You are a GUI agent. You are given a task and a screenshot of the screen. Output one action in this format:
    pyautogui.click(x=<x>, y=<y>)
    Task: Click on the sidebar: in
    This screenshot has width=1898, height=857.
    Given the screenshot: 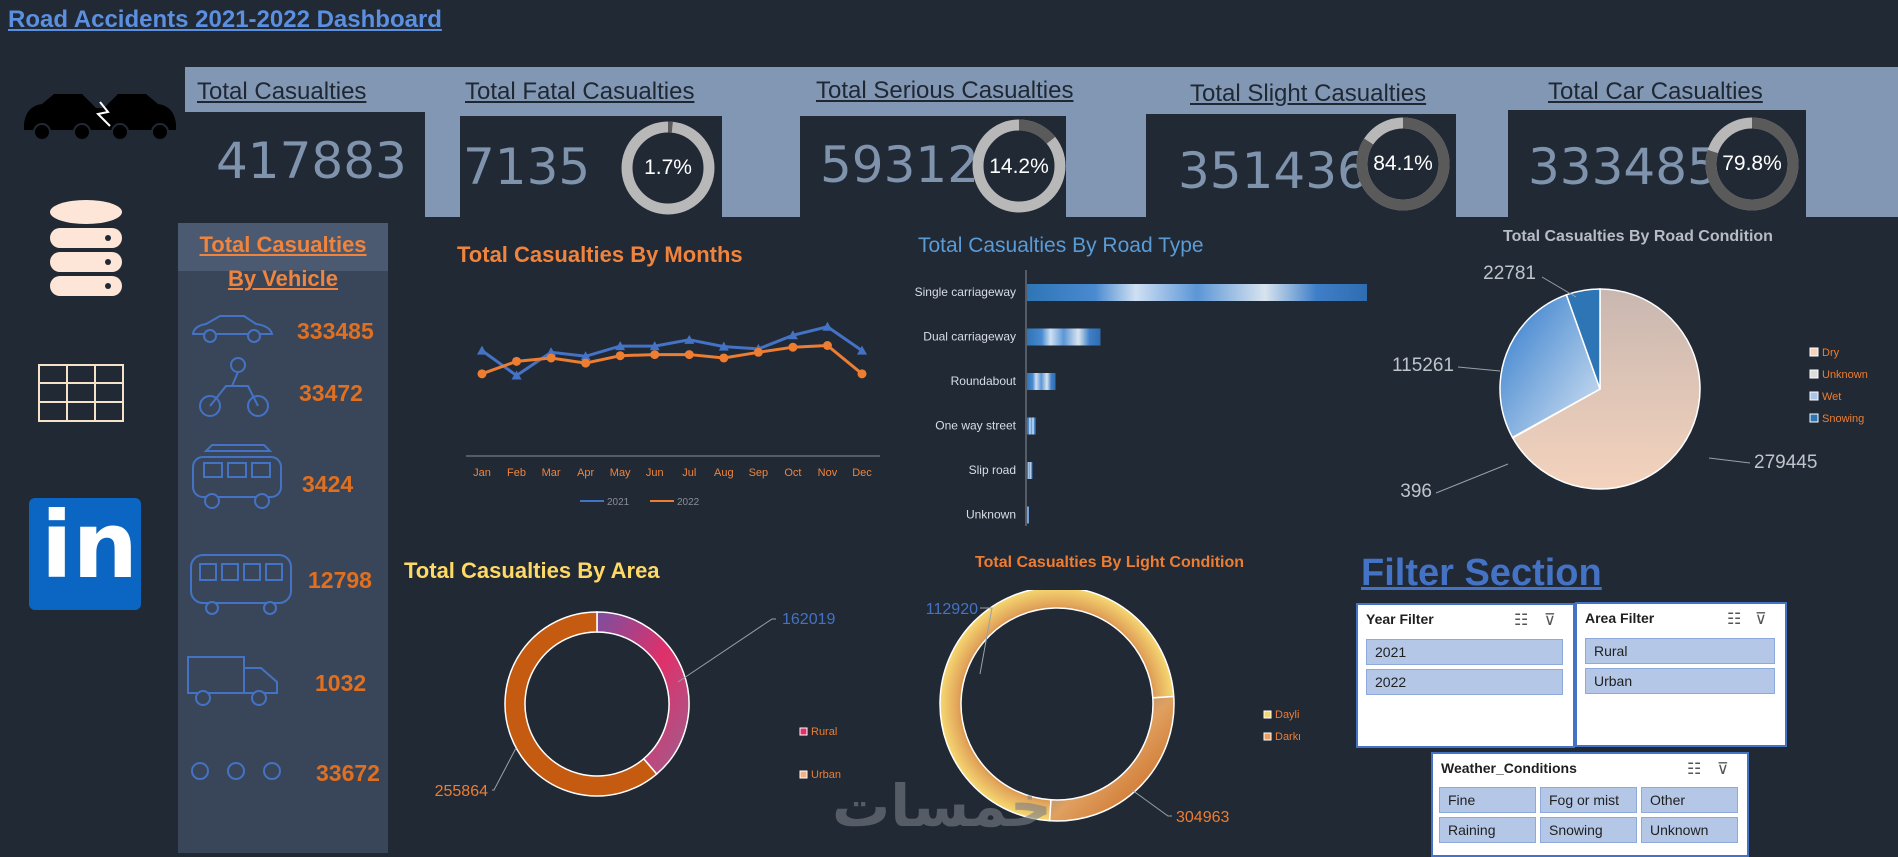 What is the action you would take?
    pyautogui.click(x=89, y=457)
    